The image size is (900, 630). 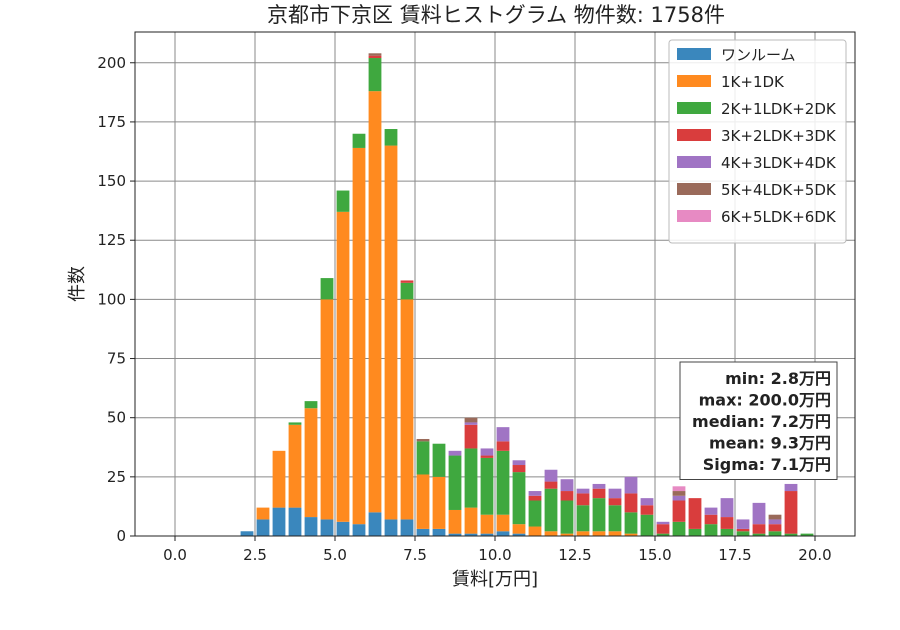 I want to click on y-tick-label: 0, so click(x=121, y=536).